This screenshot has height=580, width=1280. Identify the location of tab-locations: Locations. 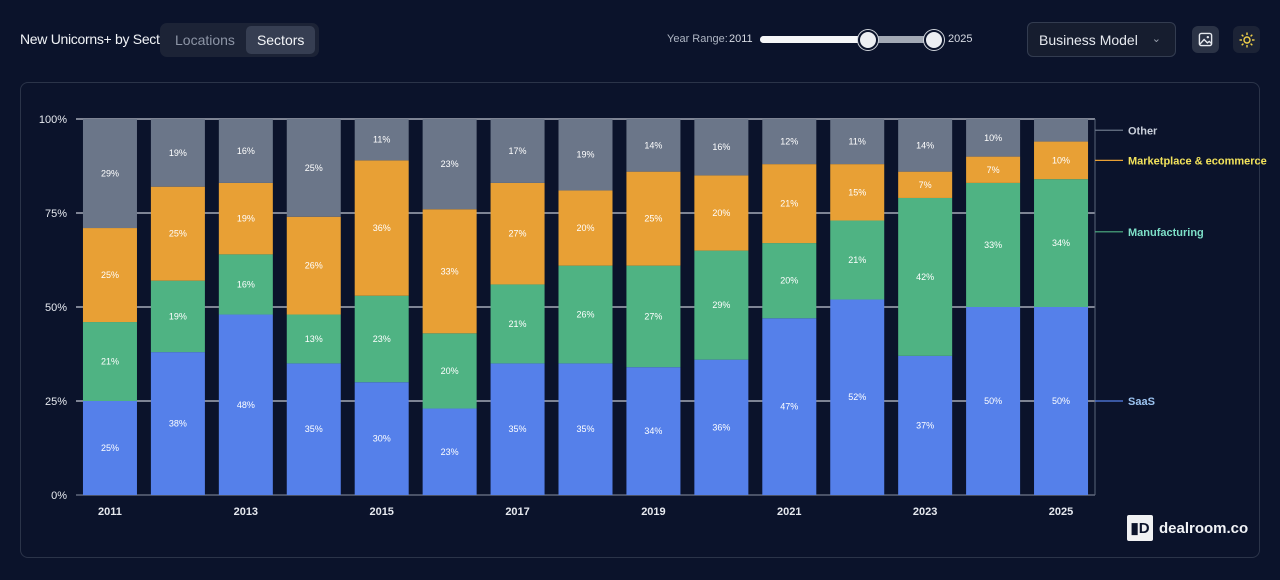
(205, 40).